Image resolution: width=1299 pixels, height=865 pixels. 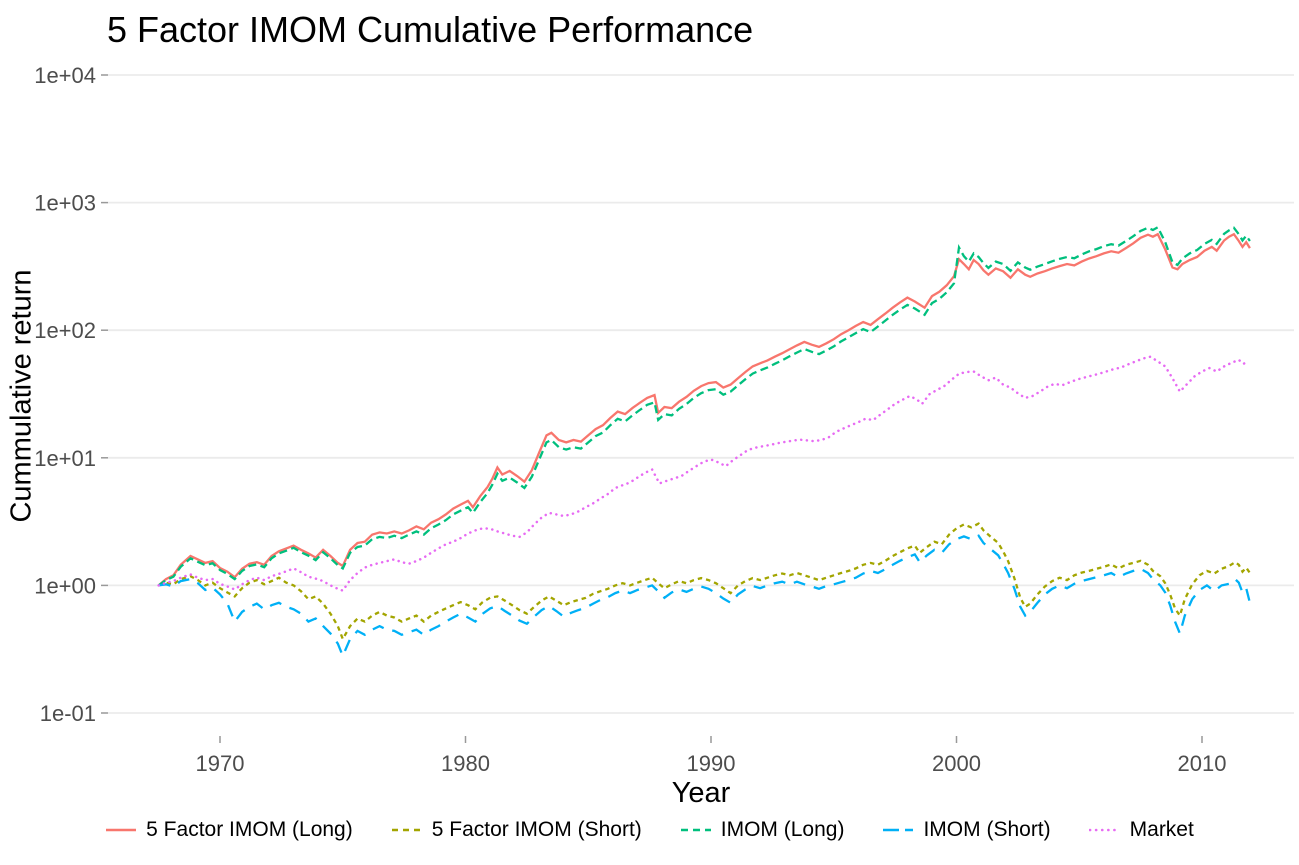 I want to click on x-tick-label: 2010, so click(x=1202, y=763).